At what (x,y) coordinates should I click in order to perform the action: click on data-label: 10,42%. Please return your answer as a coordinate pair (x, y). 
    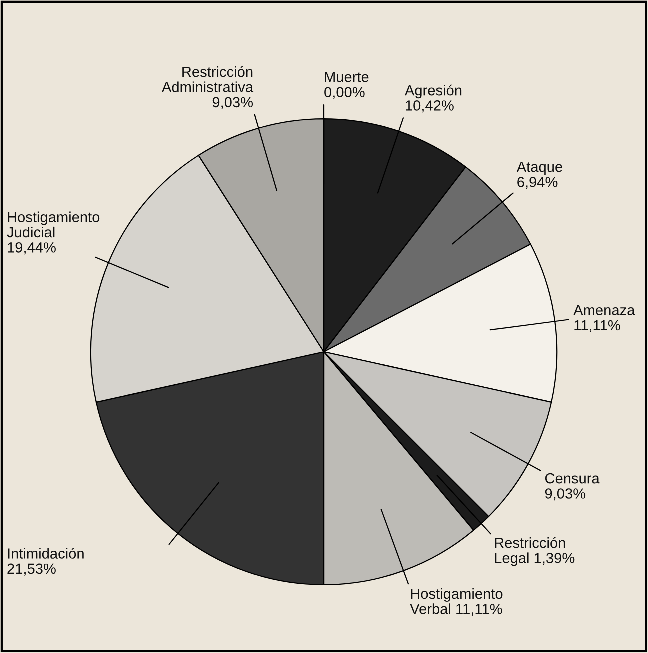
    Looking at the image, I should click on (430, 106).